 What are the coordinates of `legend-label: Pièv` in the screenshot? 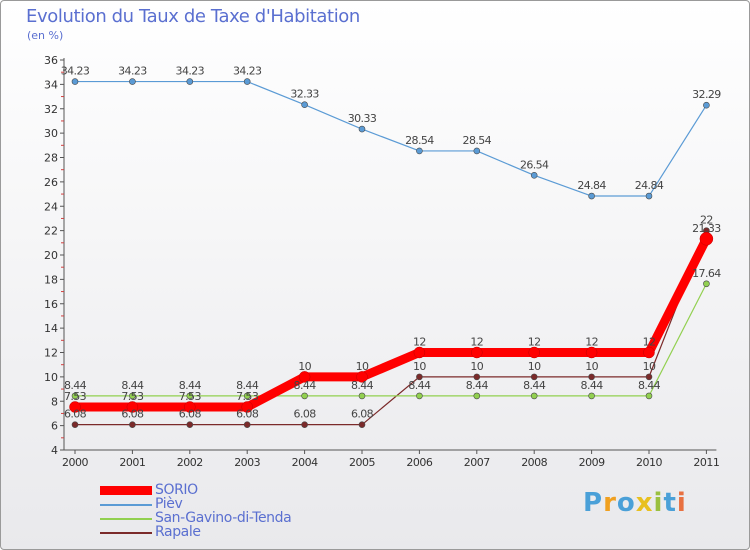 It's located at (169, 504).